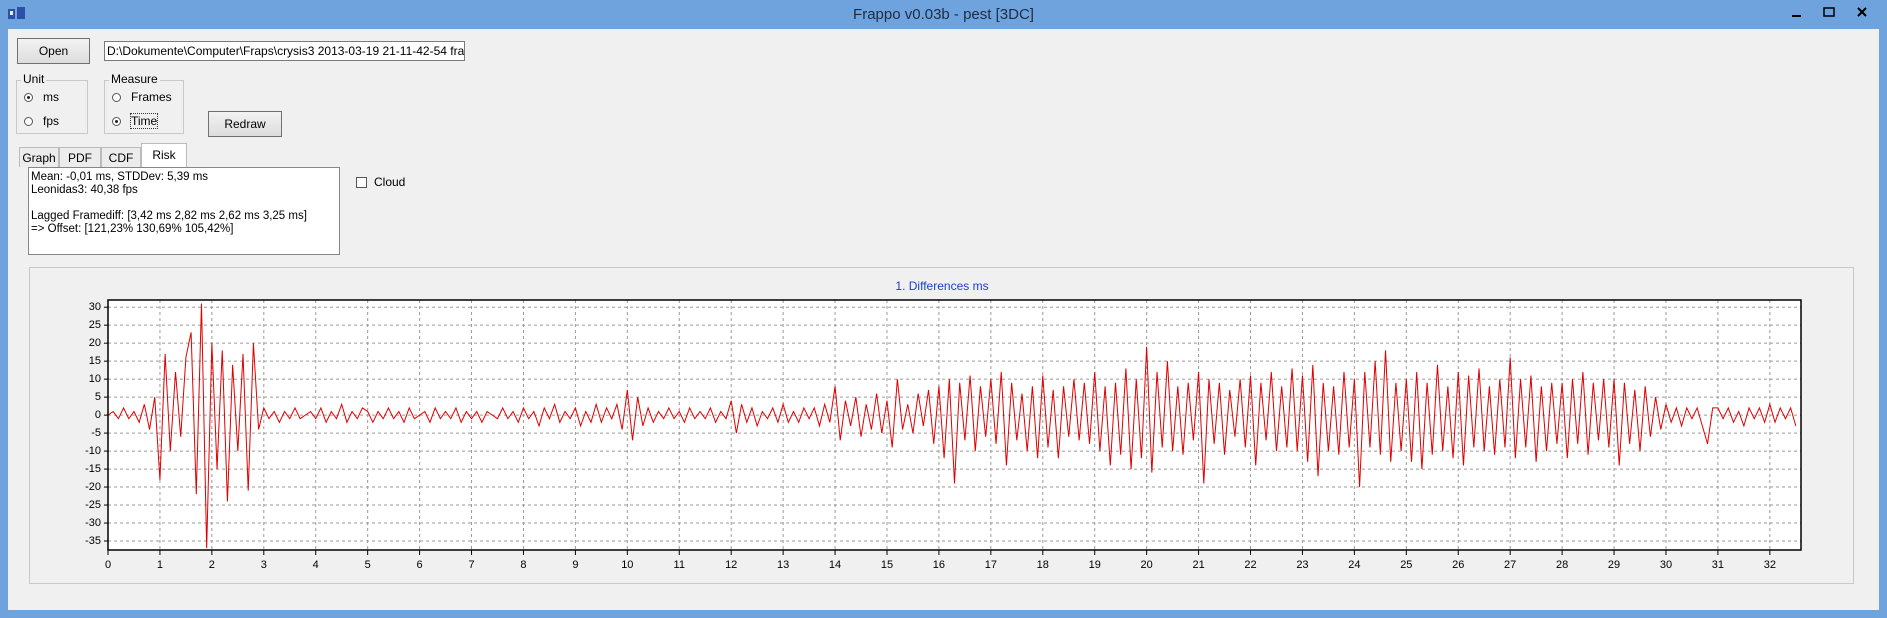  I want to click on y-tick-label: -25, so click(93, 505).